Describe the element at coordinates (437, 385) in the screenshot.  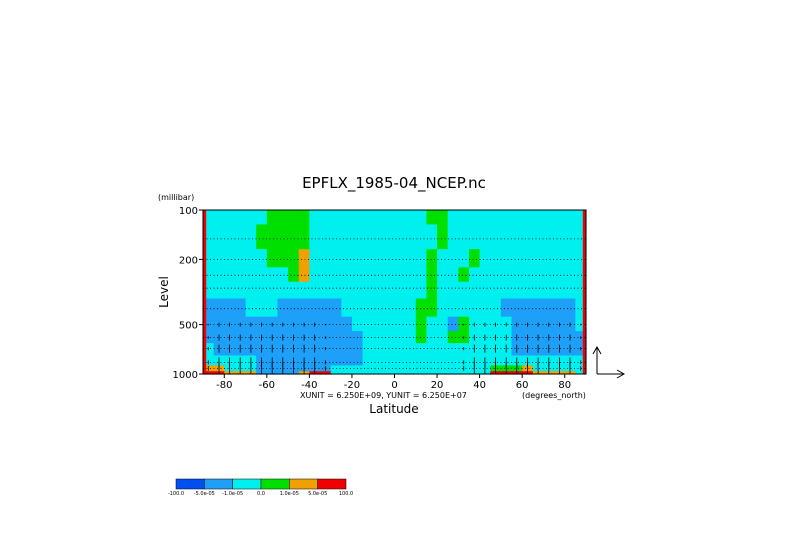
I see `x-tick-label: 20` at that location.